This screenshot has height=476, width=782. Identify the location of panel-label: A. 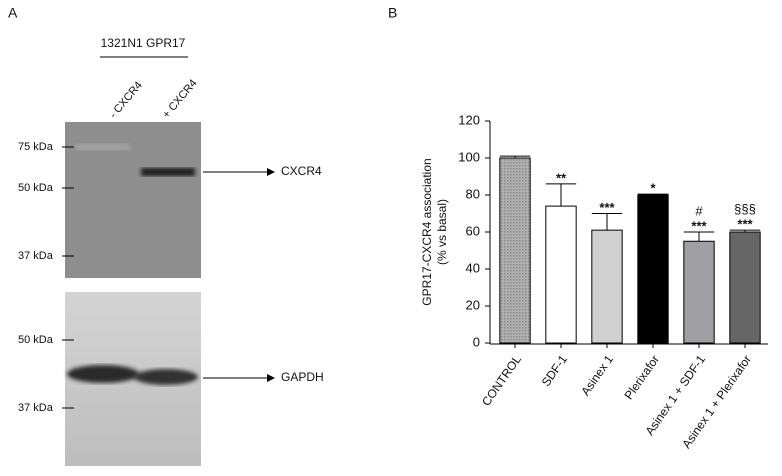
(13, 13).